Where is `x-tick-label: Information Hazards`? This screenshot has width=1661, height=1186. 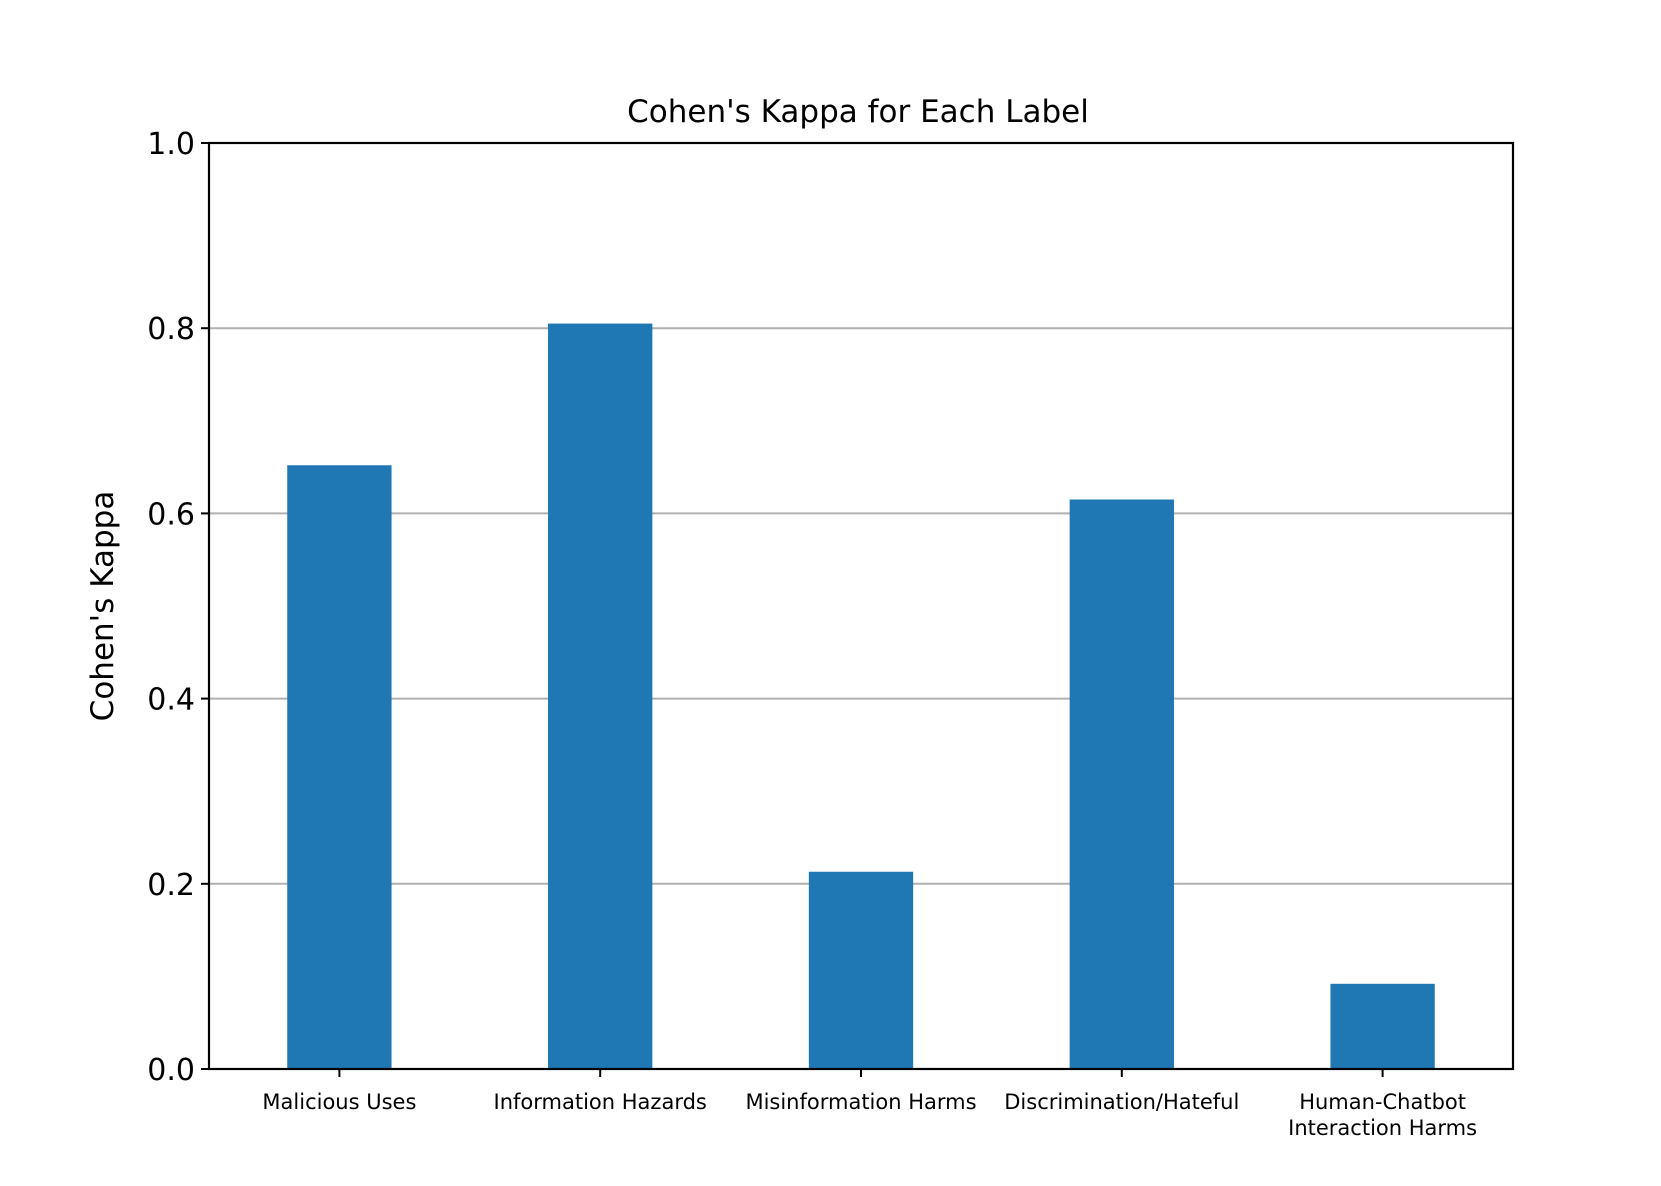
x-tick-label: Information Hazards is located at coordinates (600, 1102).